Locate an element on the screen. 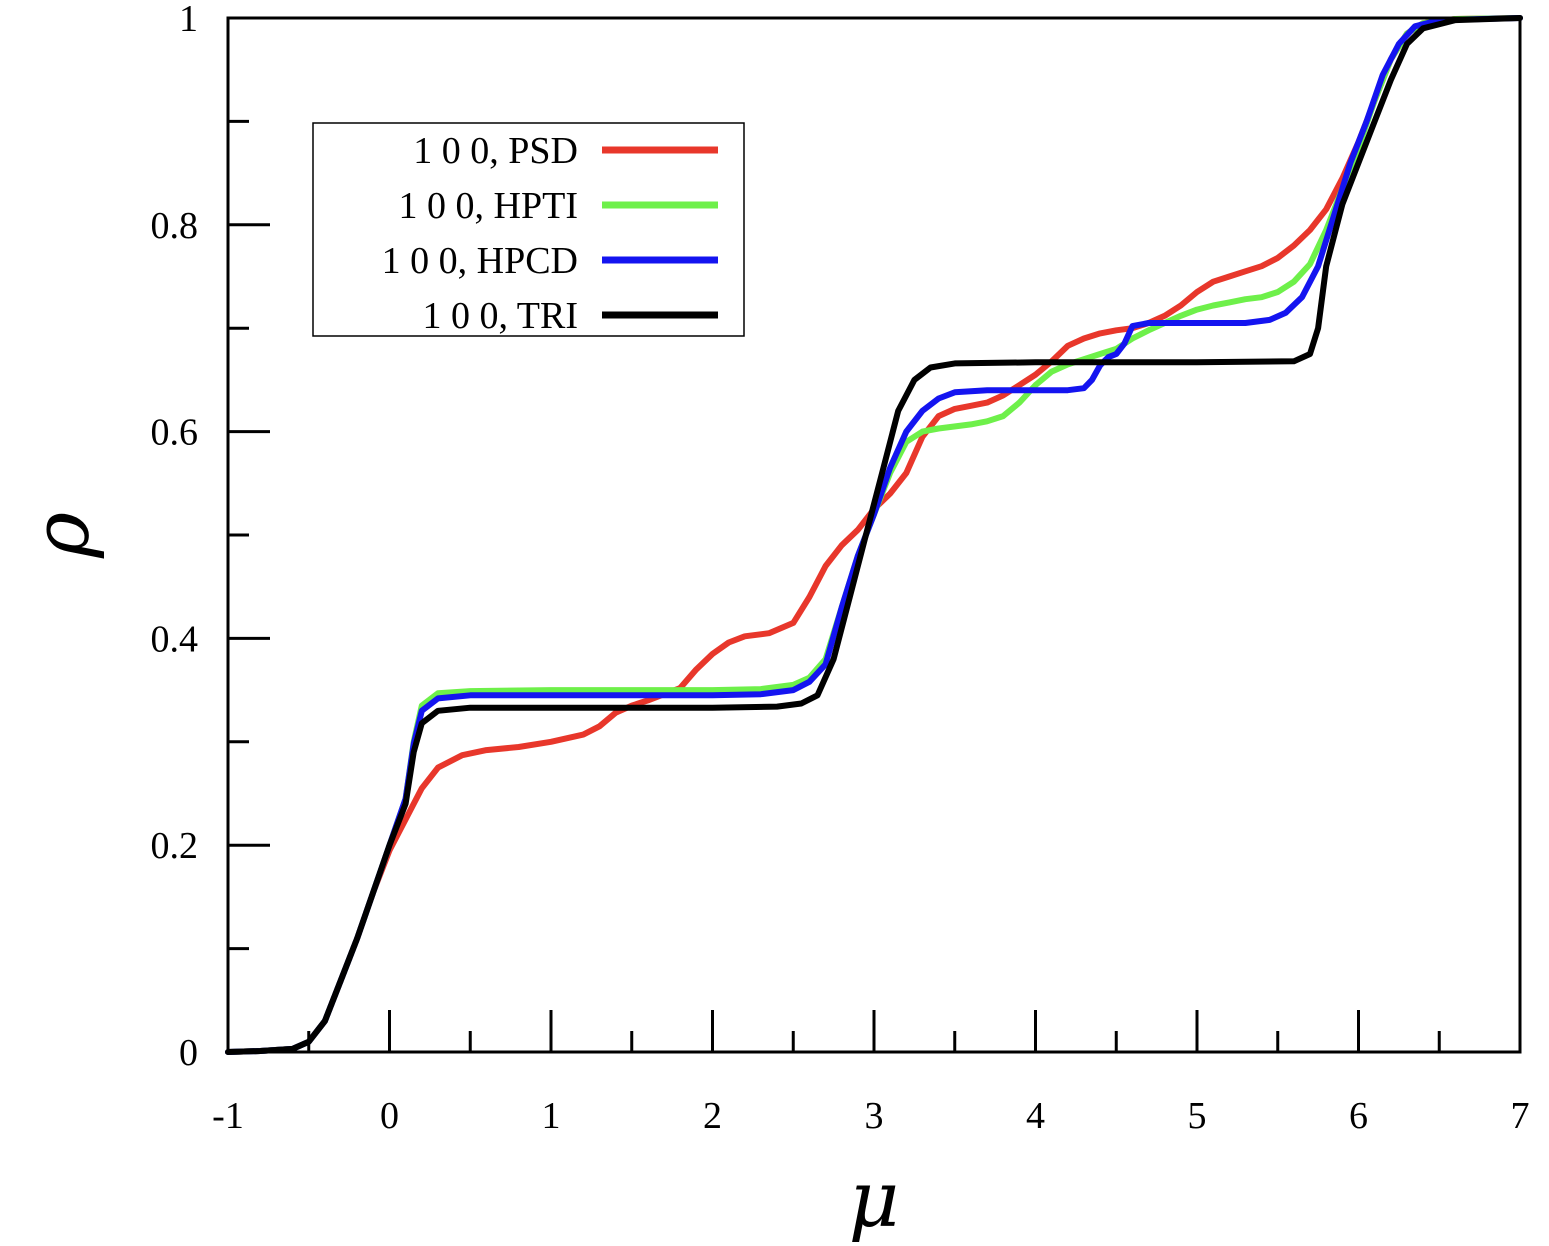 The height and width of the screenshot is (1246, 1549). y-axis-label: ρ is located at coordinates (62, 535).